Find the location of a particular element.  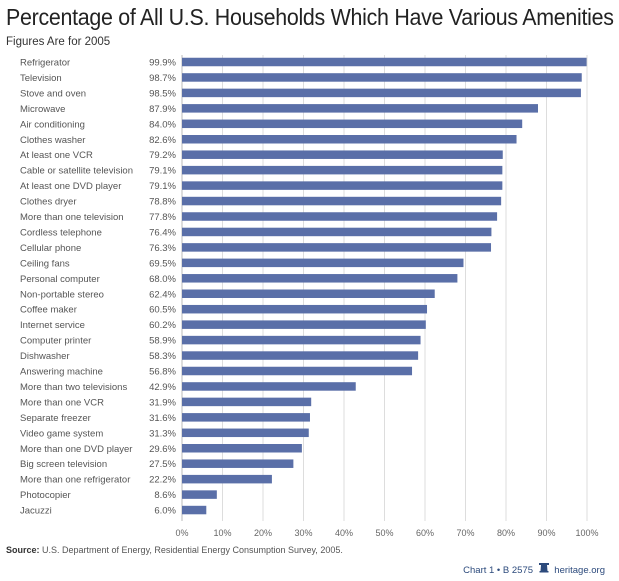

value-label: 98.7% is located at coordinates (162, 78).